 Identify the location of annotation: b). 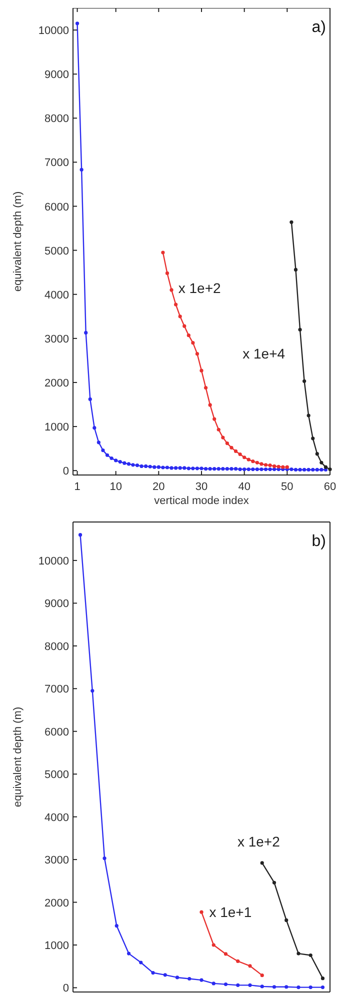
(319, 541).